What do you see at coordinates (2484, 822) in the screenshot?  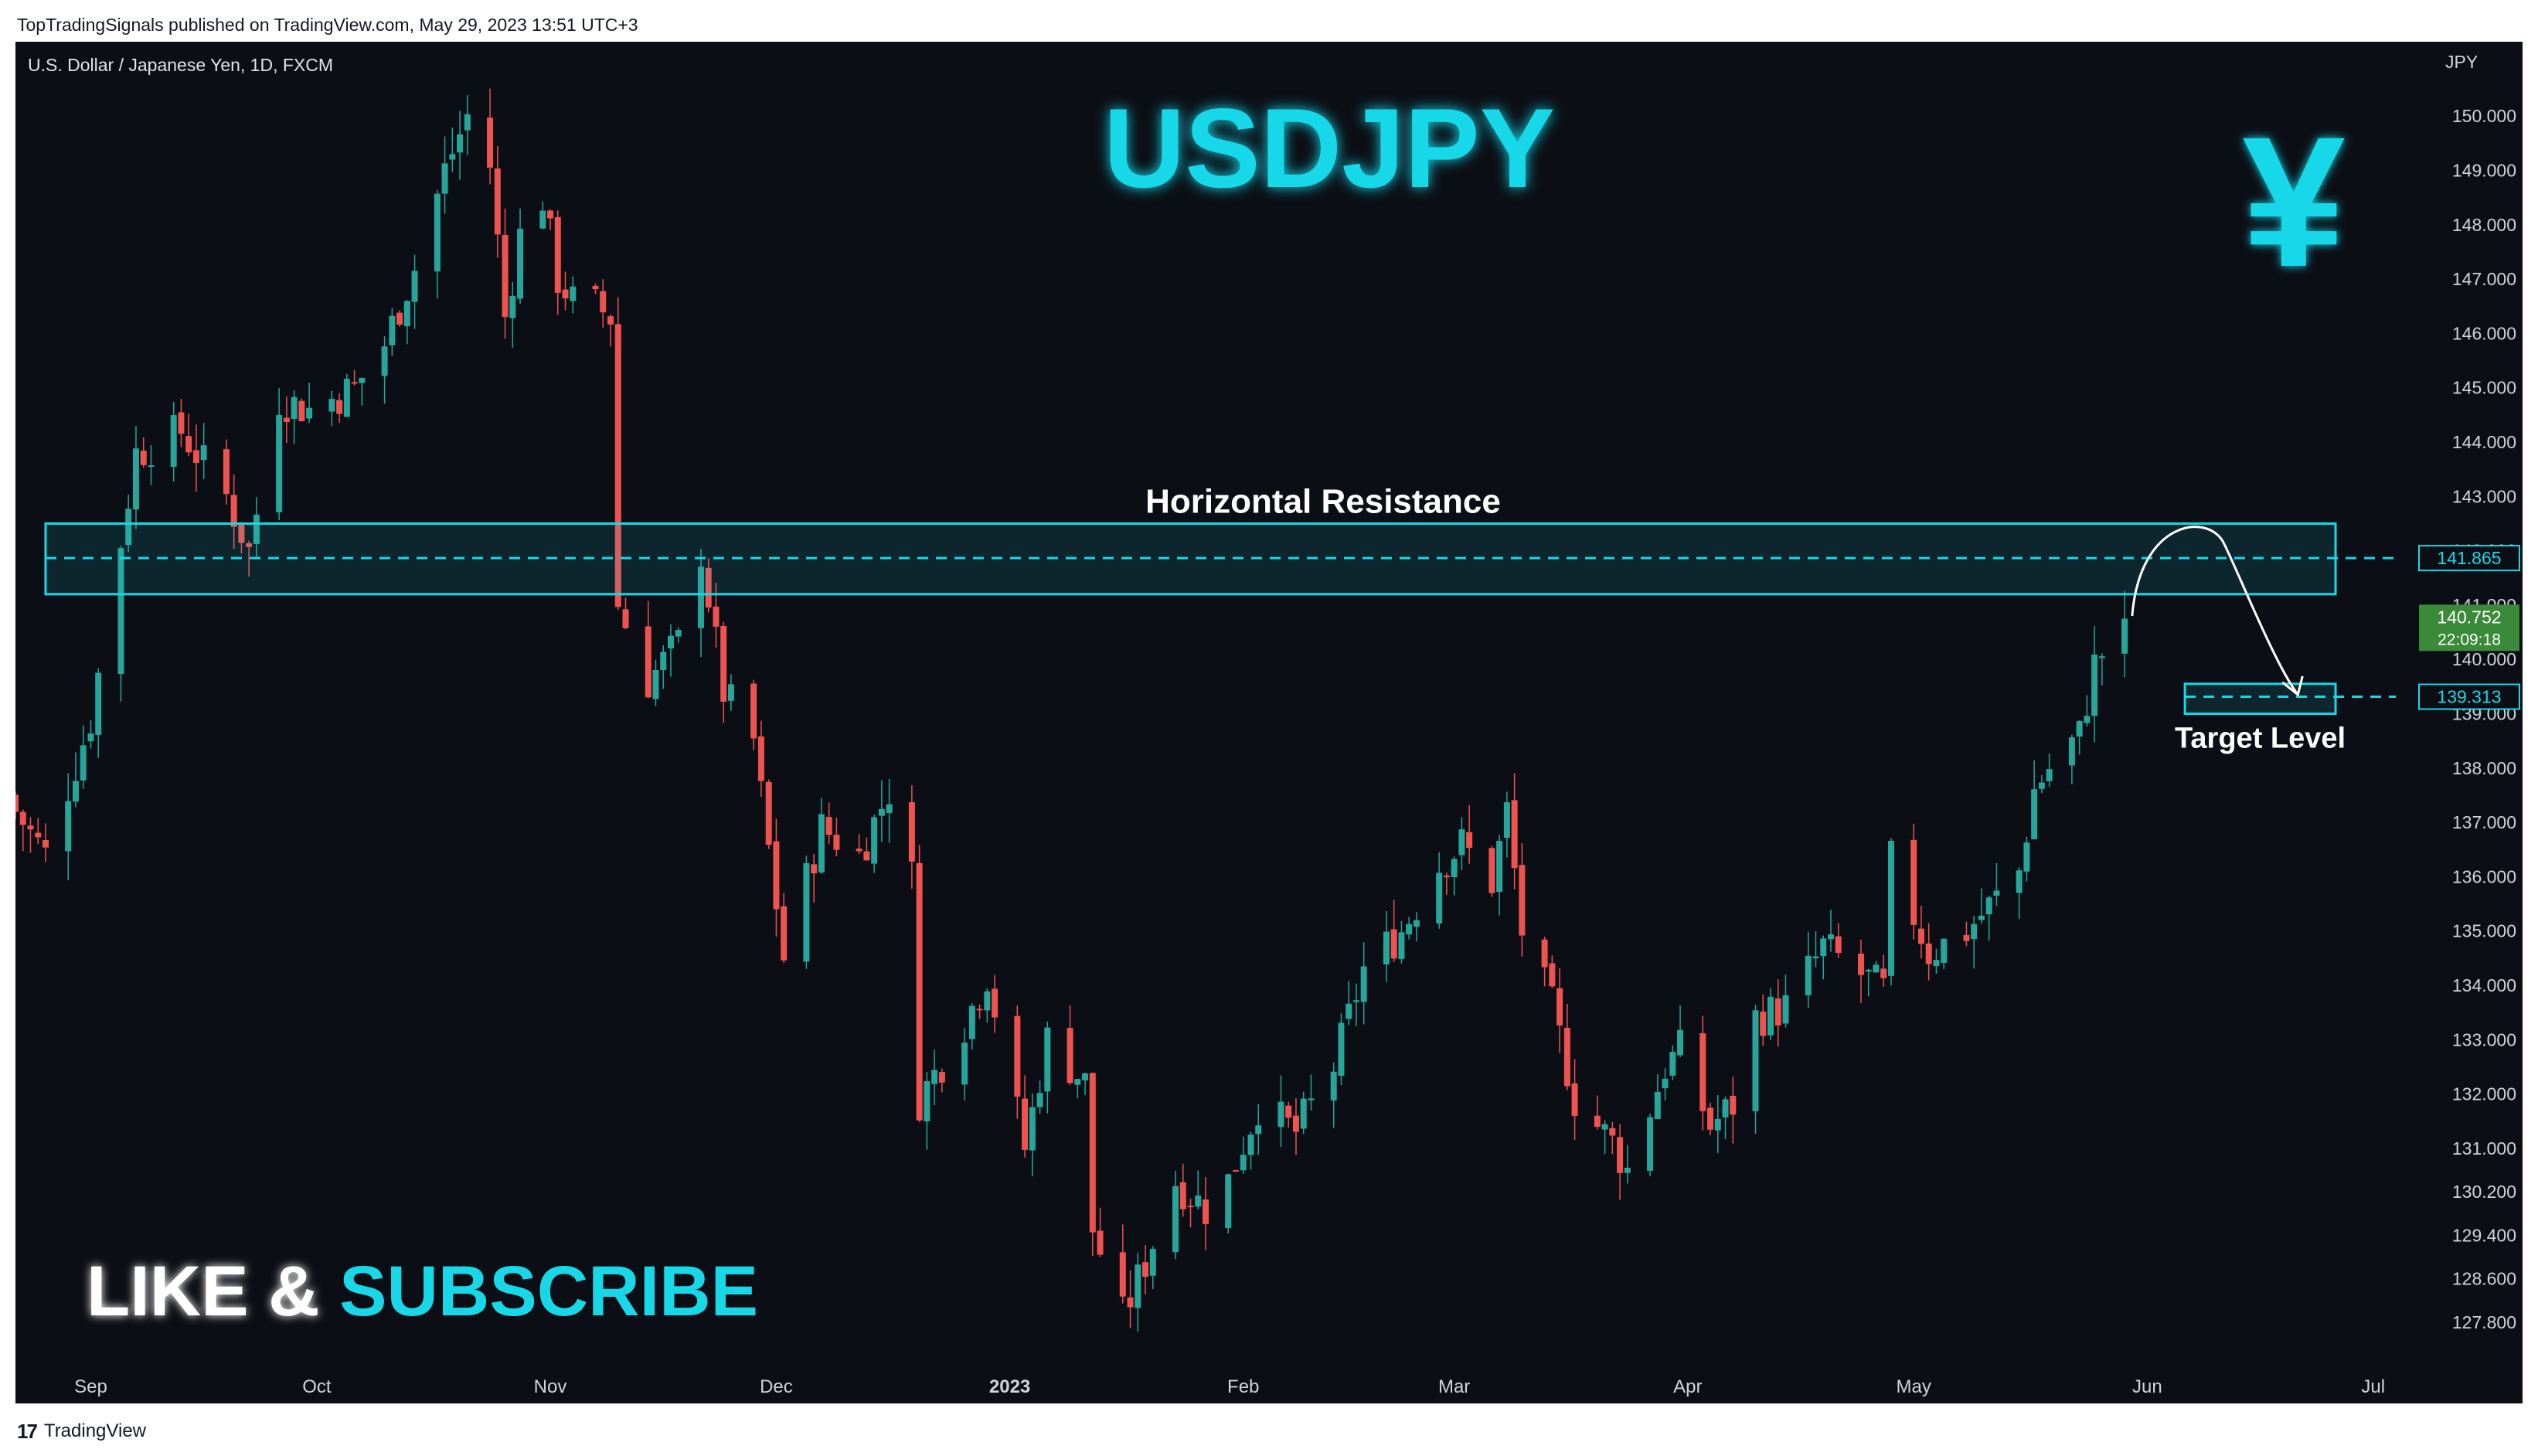 I see `y-tick-label: 137.000` at bounding box center [2484, 822].